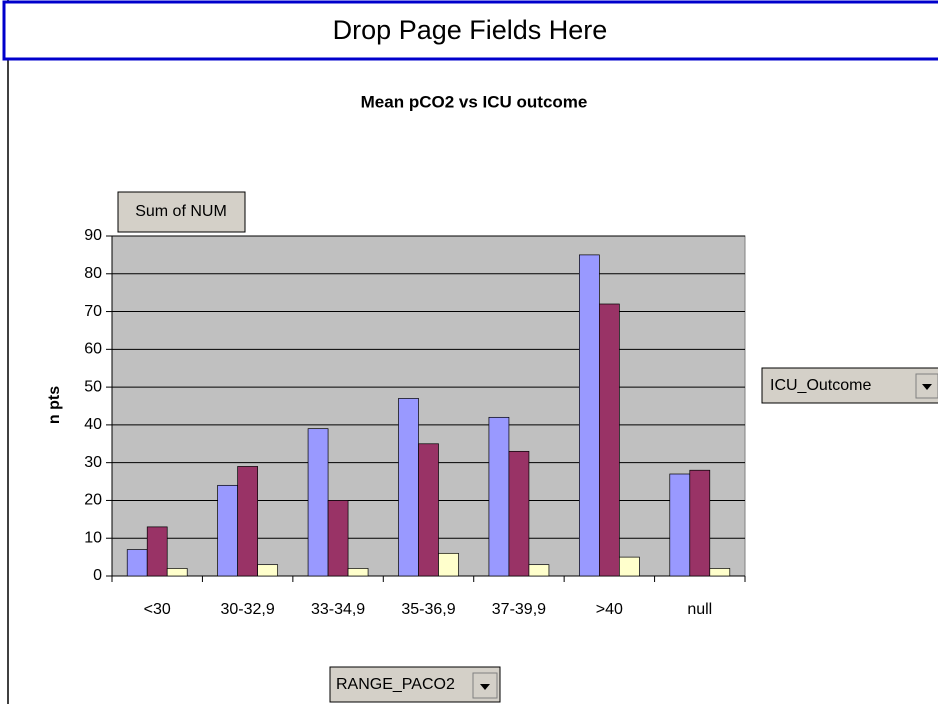  I want to click on x-tick-label: null, so click(699, 609).